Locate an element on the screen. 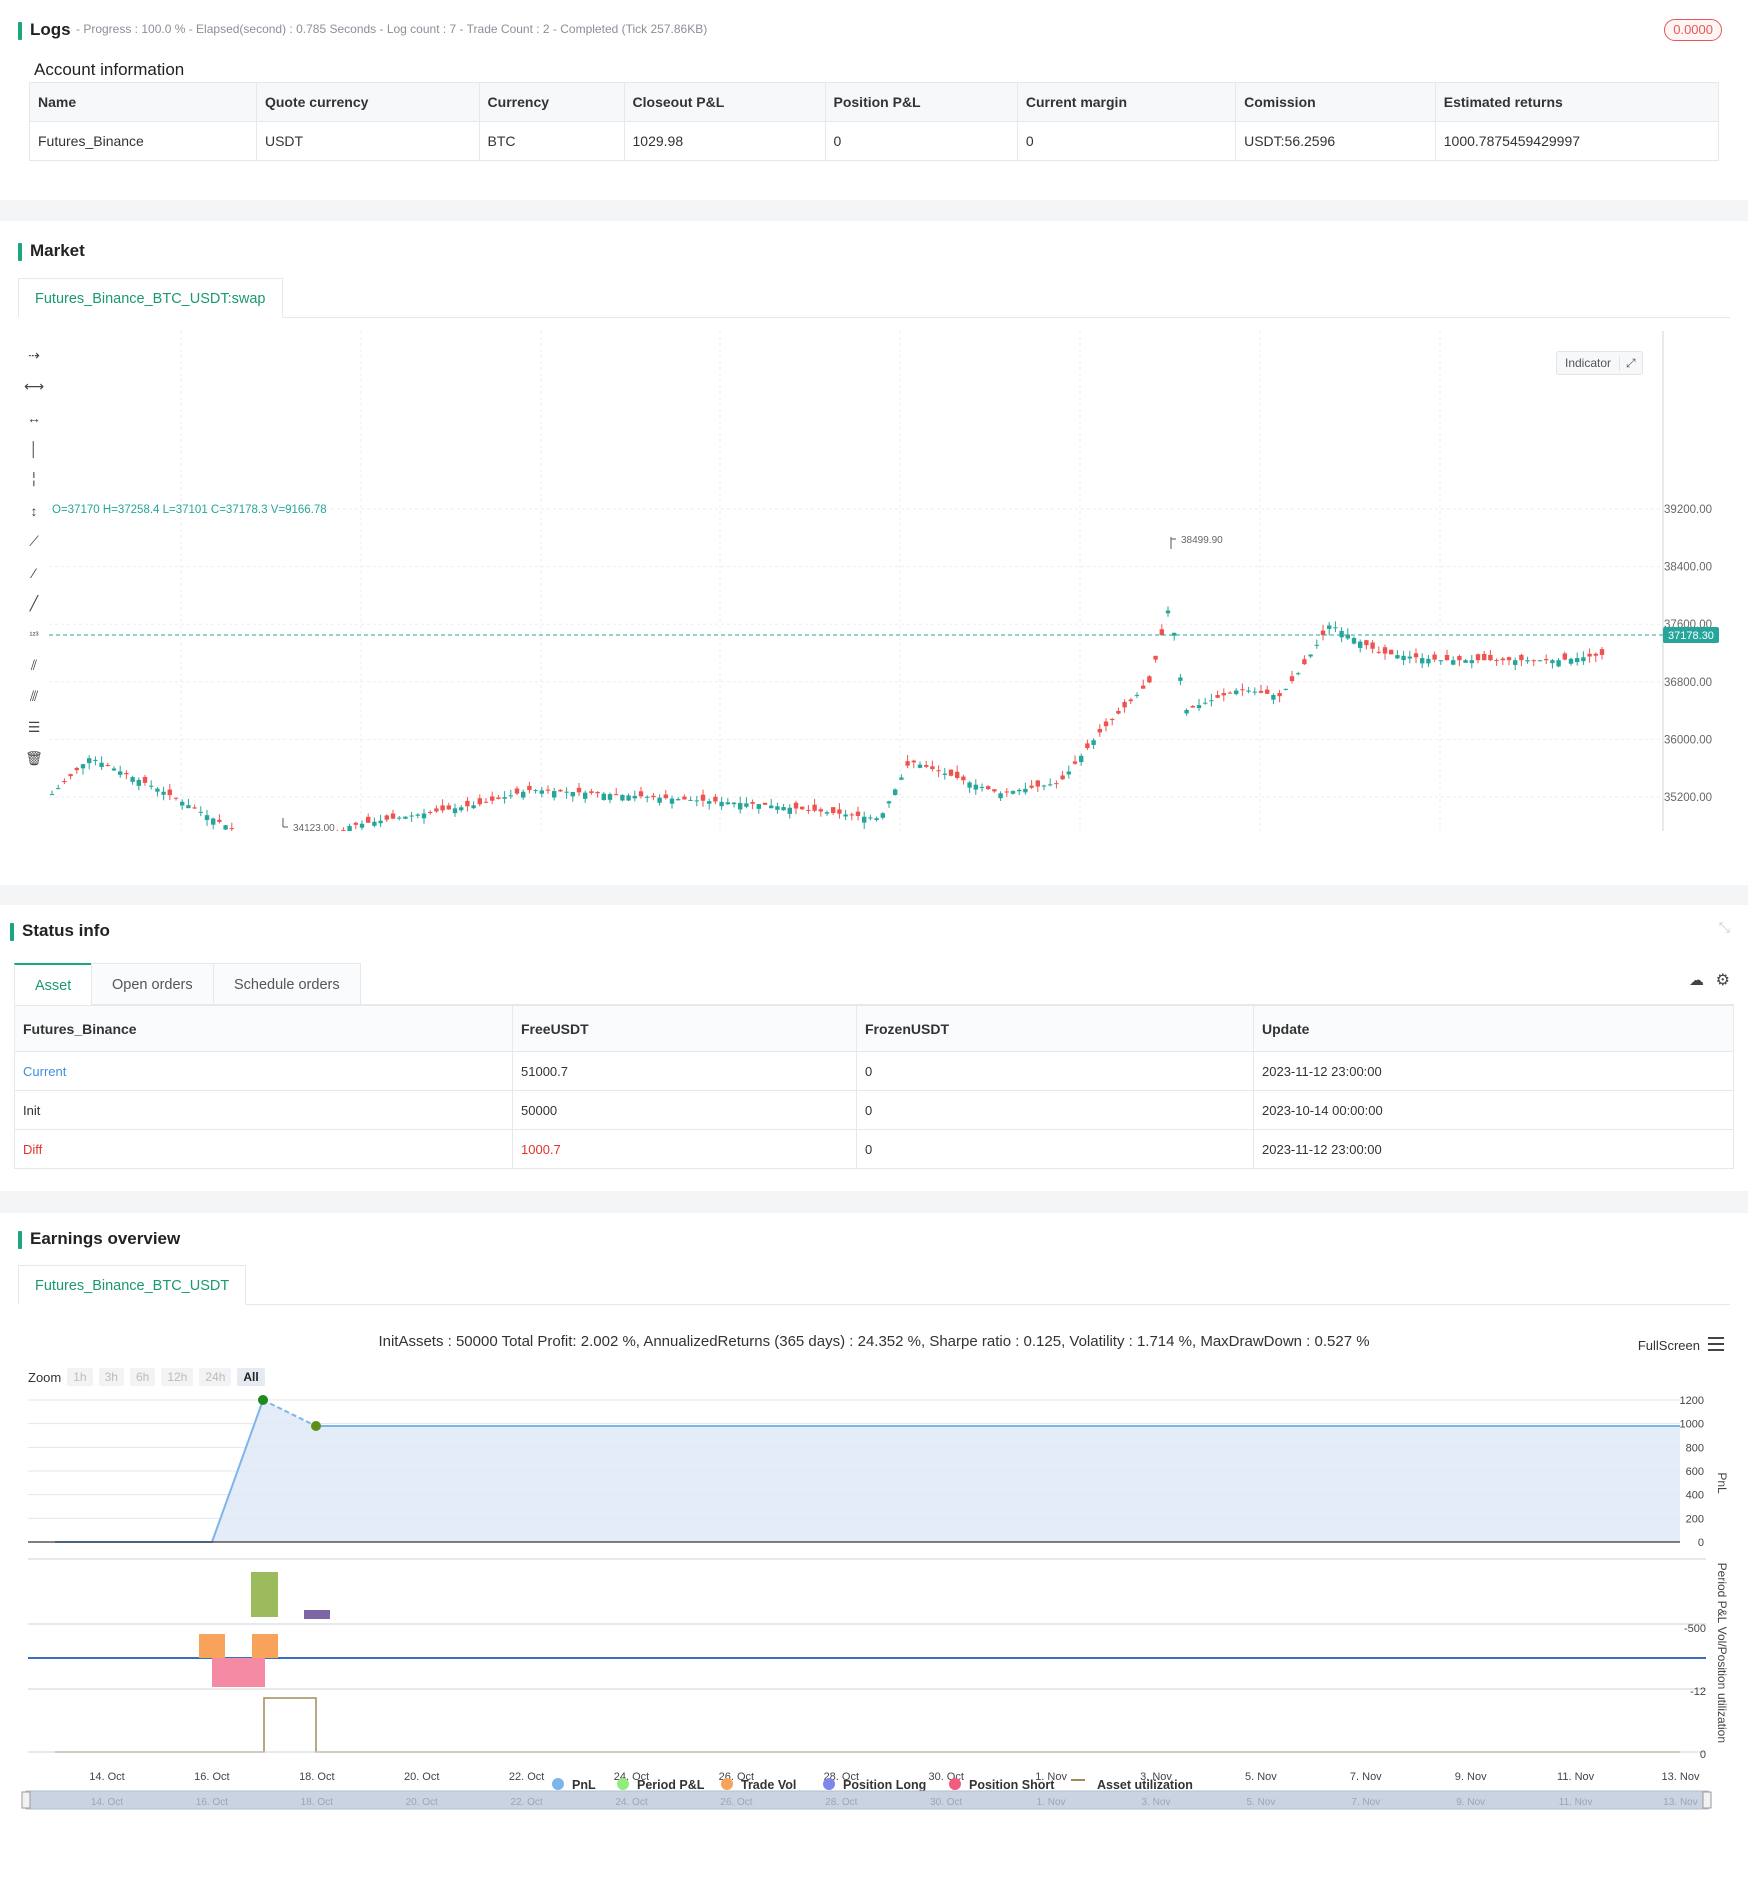  ray-line-icon: ⁄ is located at coordinates (34, 572).